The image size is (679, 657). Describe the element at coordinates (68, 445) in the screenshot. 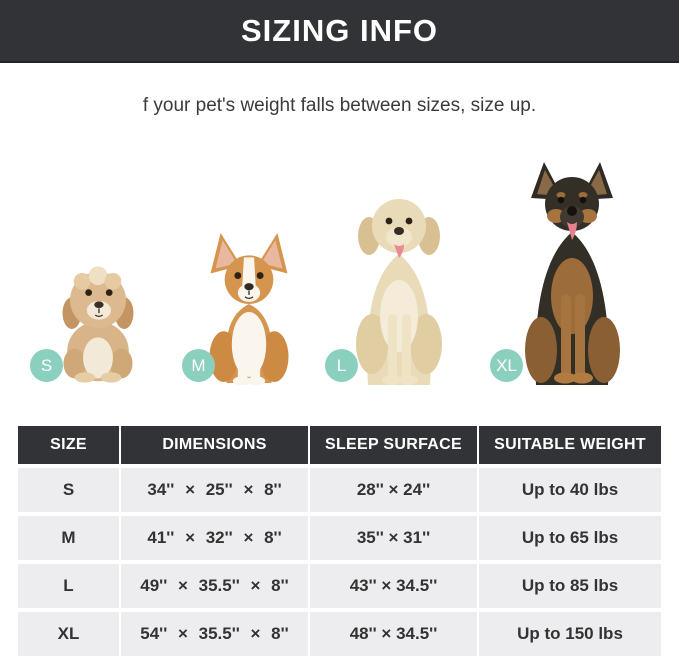

I see `column-header-size: SIZE` at that location.